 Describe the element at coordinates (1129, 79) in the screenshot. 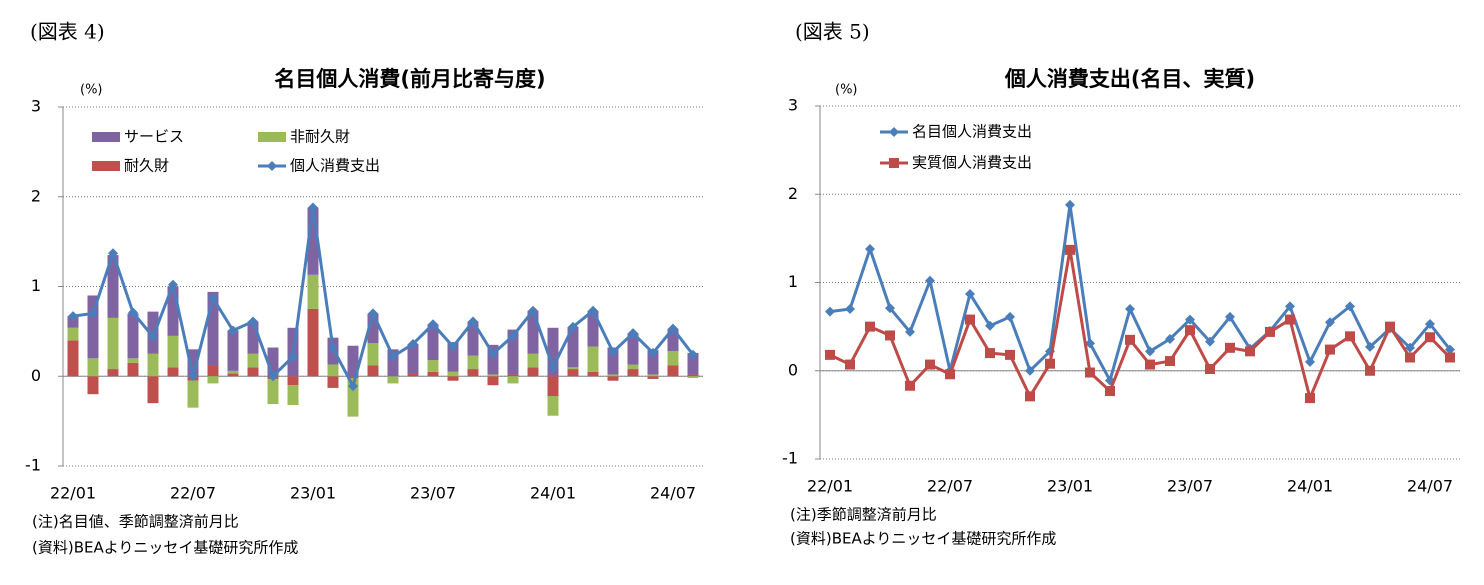

I see `chart-title: 個人消費支出(名目、実質)` at that location.